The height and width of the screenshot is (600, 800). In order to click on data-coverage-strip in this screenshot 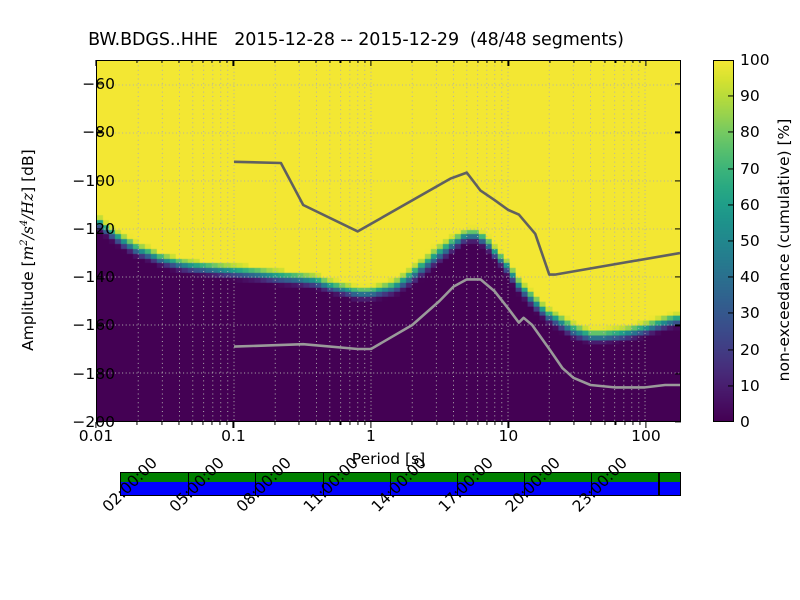, I will do `click(400, 484)`.